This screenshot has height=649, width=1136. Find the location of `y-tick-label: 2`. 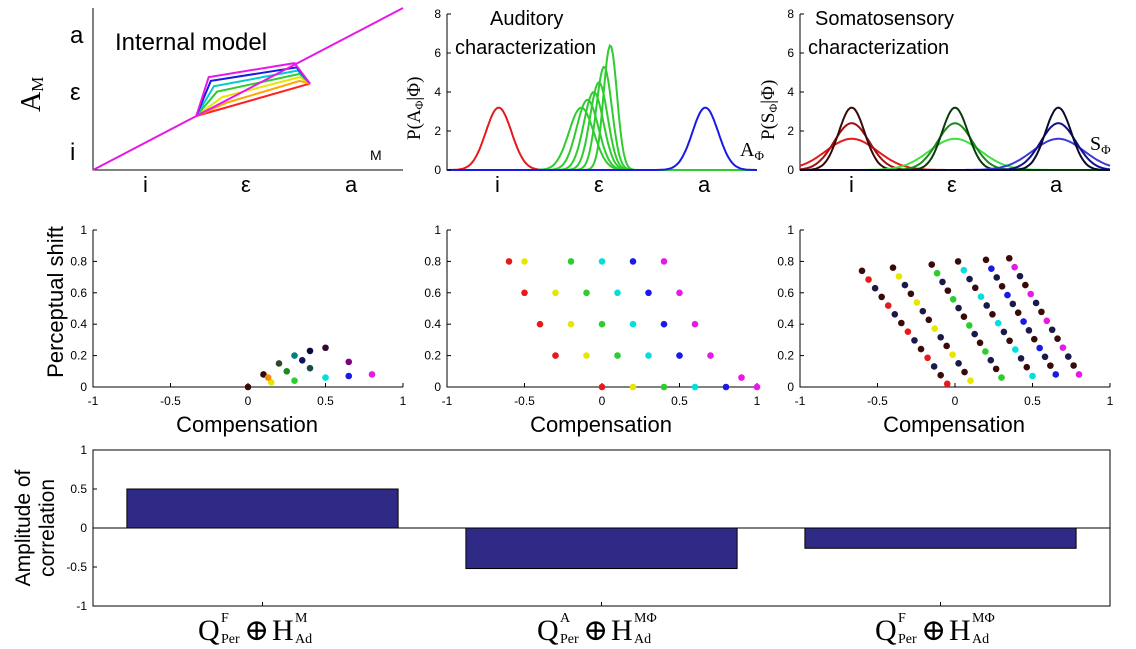

y-tick-label: 2 is located at coordinates (790, 131).